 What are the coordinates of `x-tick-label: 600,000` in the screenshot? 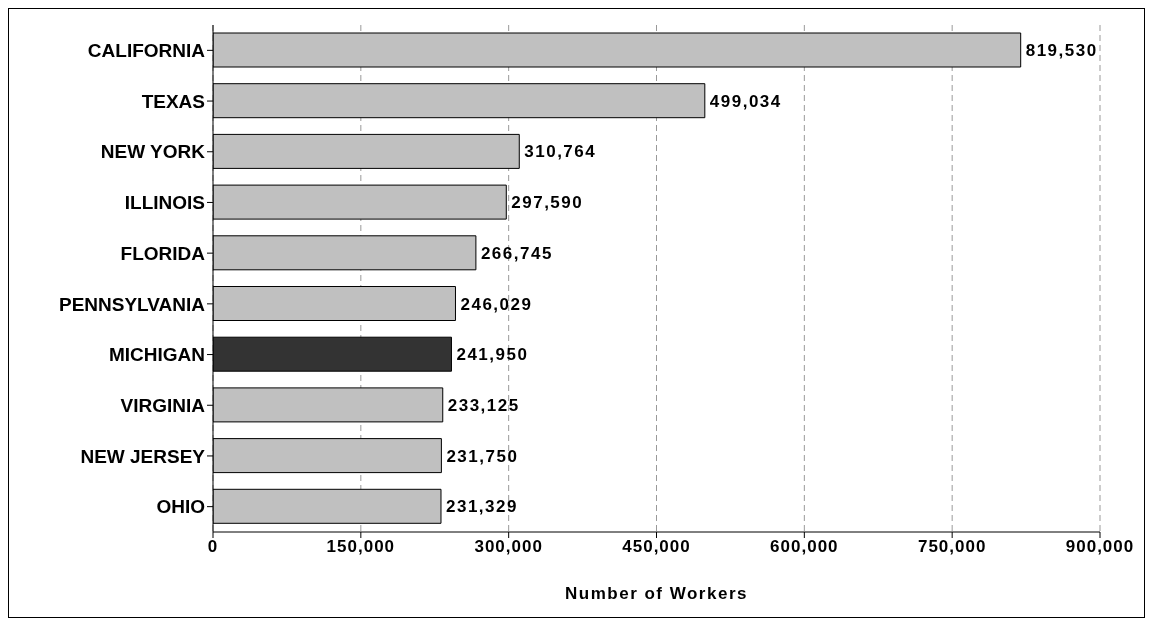 It's located at (804, 547).